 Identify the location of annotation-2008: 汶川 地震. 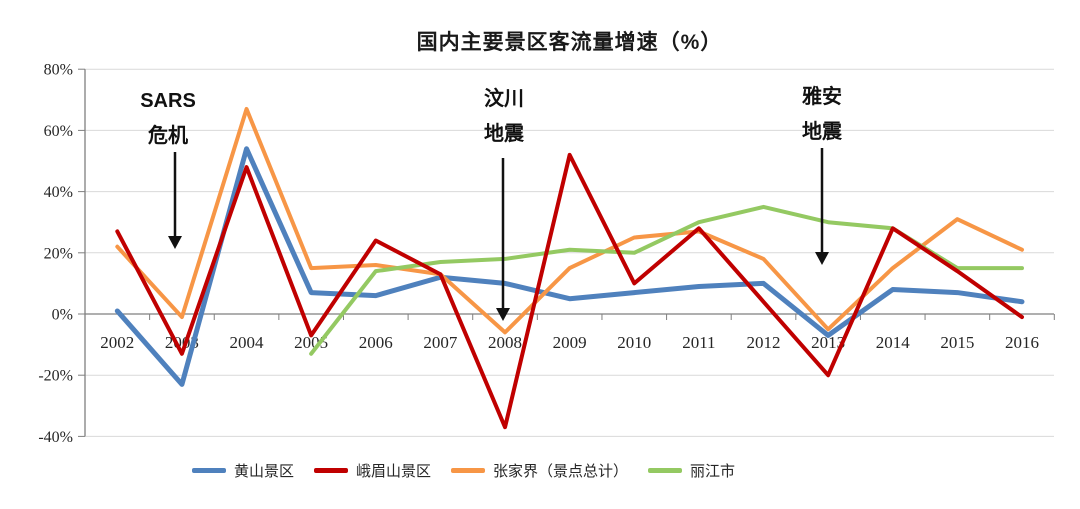
(504, 117).